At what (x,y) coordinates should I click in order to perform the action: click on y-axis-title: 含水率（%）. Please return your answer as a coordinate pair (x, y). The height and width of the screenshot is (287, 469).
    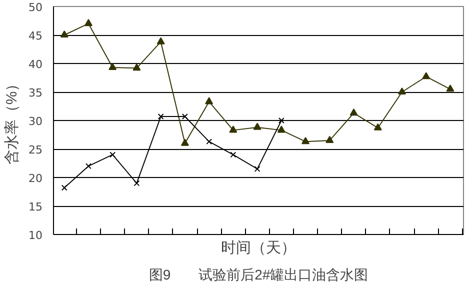
    Looking at the image, I should click on (12, 120).